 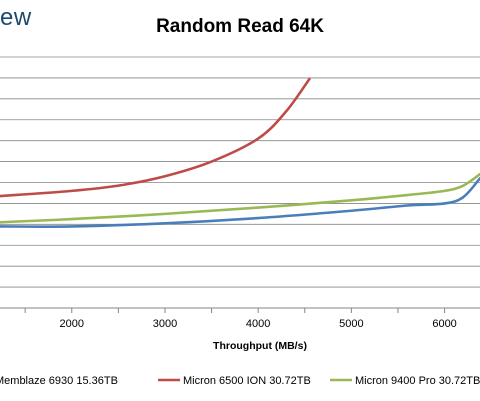 What do you see at coordinates (240, 26) in the screenshot?
I see `chart-title: Random Read 64K` at bounding box center [240, 26].